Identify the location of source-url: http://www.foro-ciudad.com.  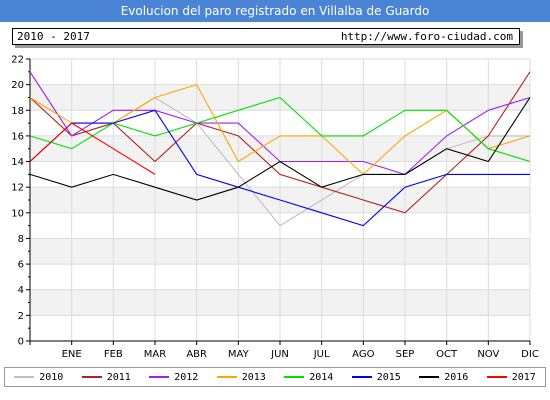
(426, 36).